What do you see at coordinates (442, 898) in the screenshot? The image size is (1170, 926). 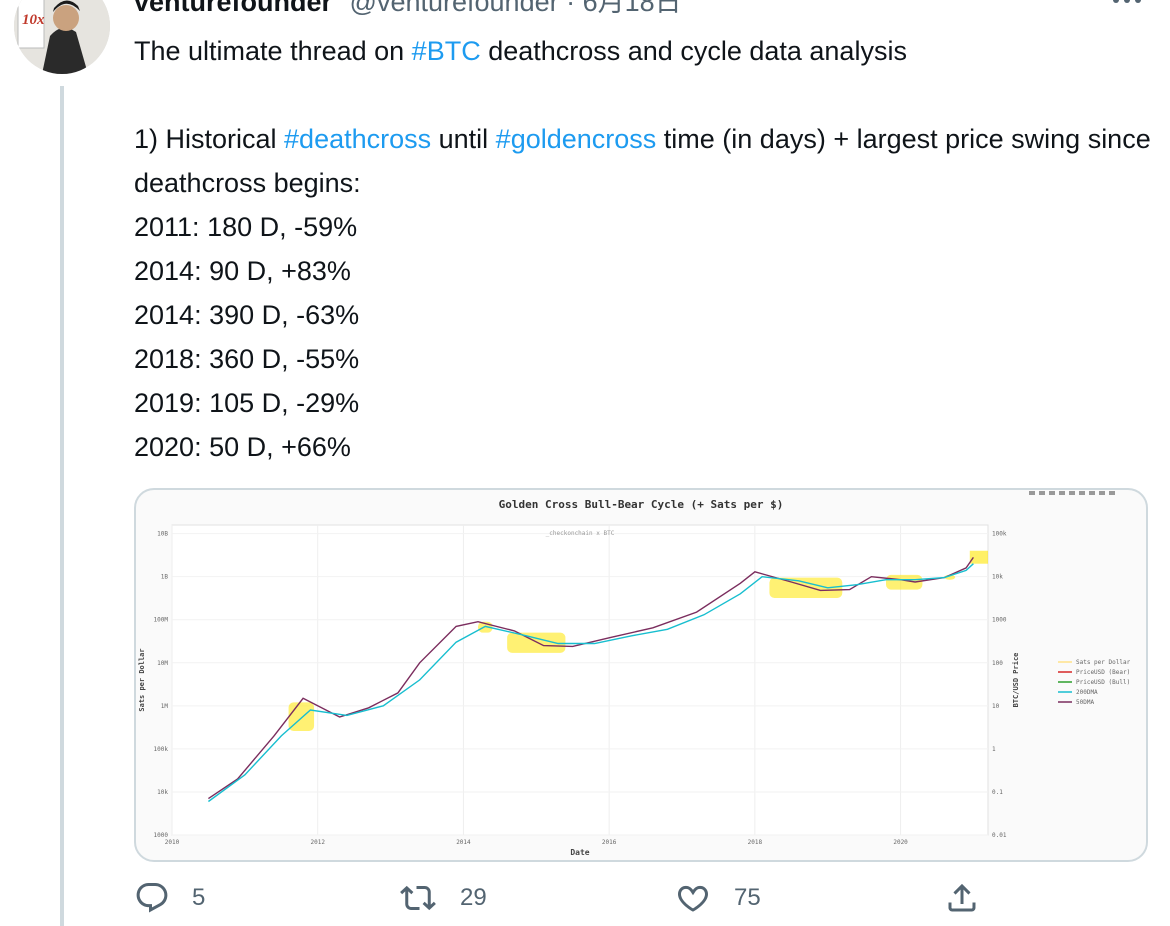 I see `retweet-button: 29` at bounding box center [442, 898].